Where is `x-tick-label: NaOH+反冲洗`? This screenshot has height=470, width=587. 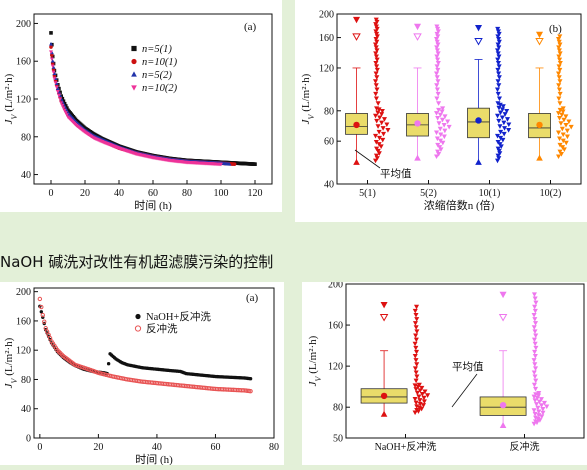
x-tick-label: NaOH+反冲洗 is located at coordinates (406, 446).